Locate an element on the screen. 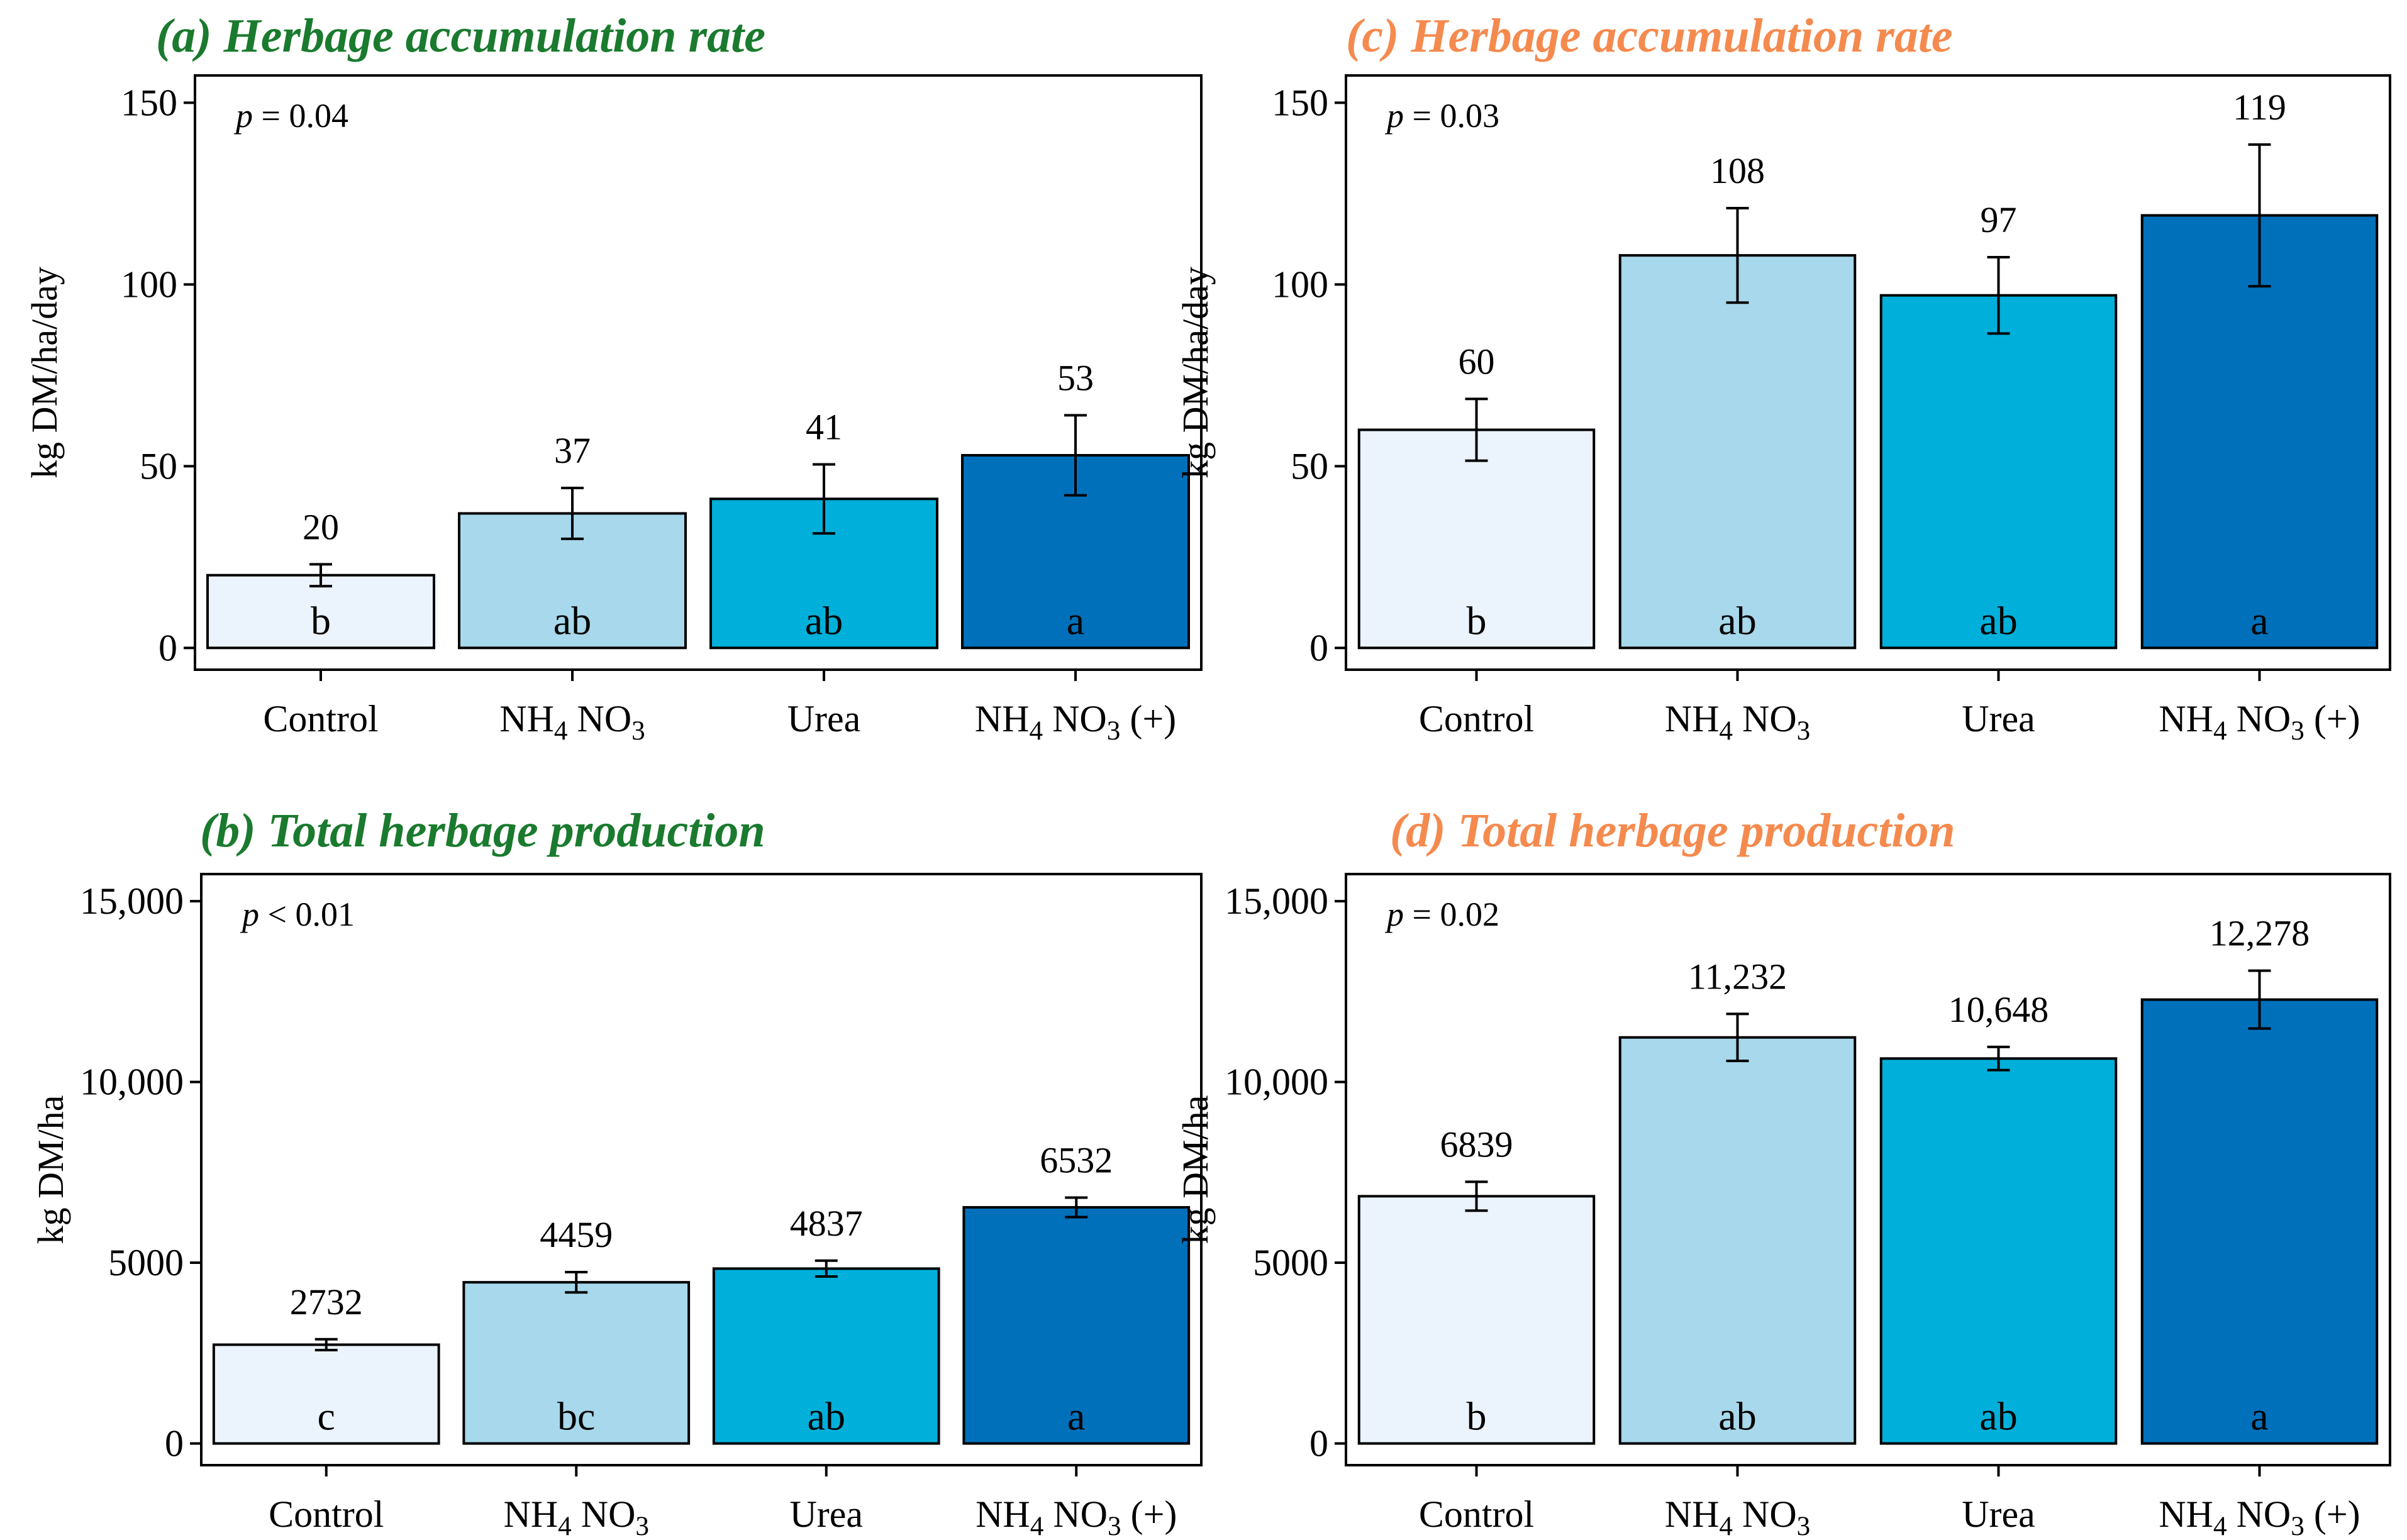  panel-tag: (c) is located at coordinates (1378, 35).